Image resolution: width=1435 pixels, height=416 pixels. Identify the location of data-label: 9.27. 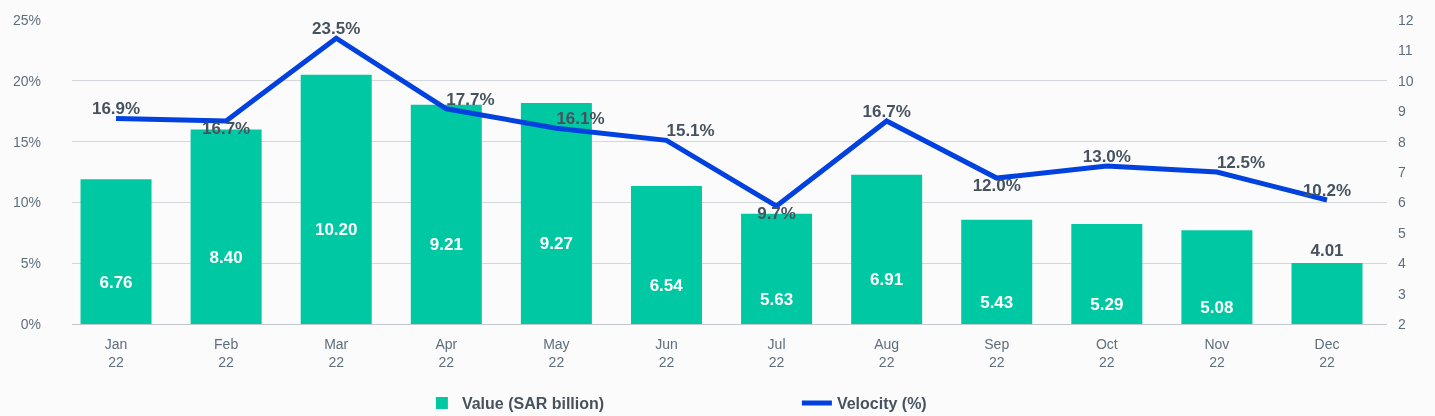
(556, 244).